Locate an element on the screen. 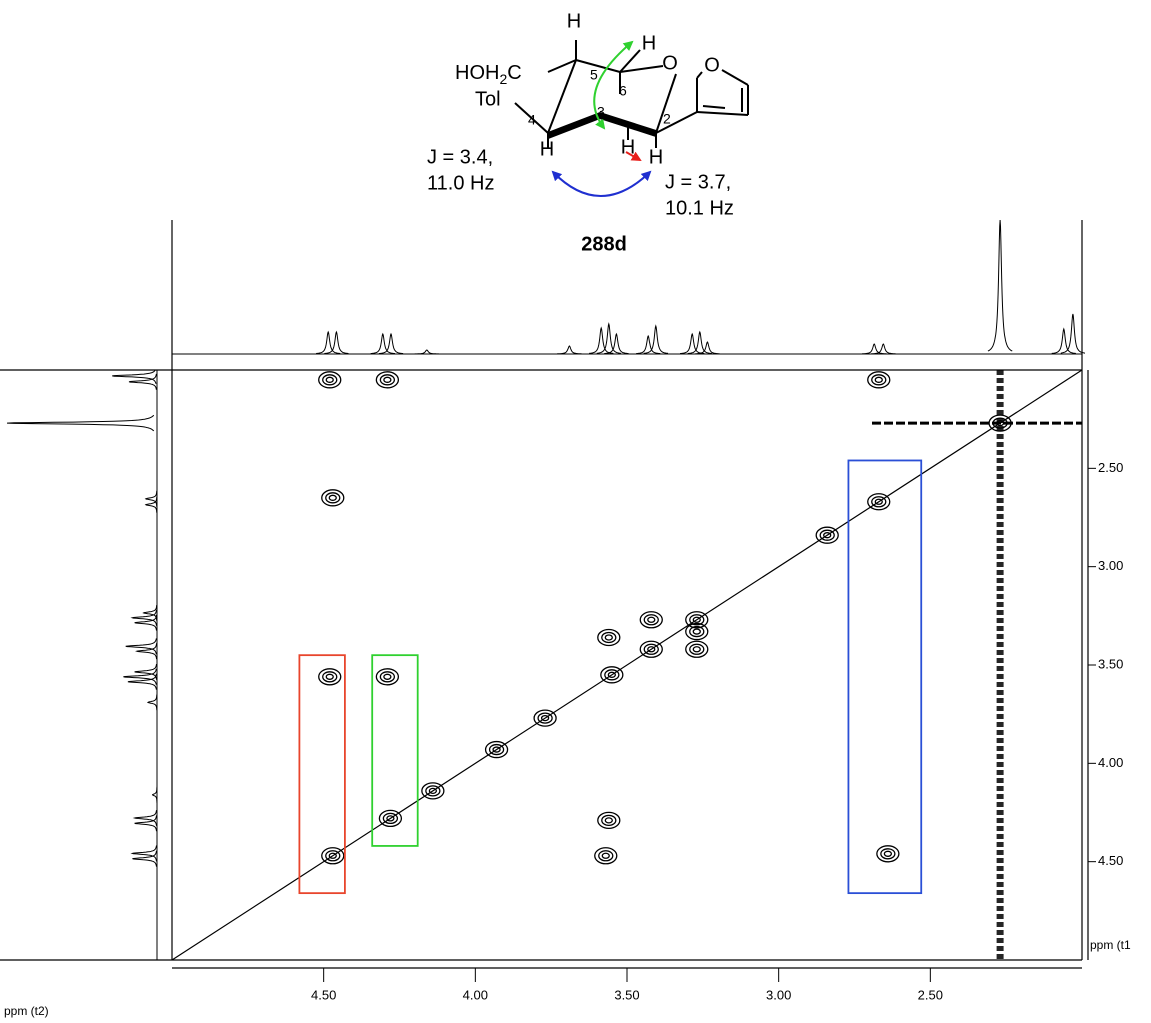  y-tick-label: 2.50 is located at coordinates (1110, 467).